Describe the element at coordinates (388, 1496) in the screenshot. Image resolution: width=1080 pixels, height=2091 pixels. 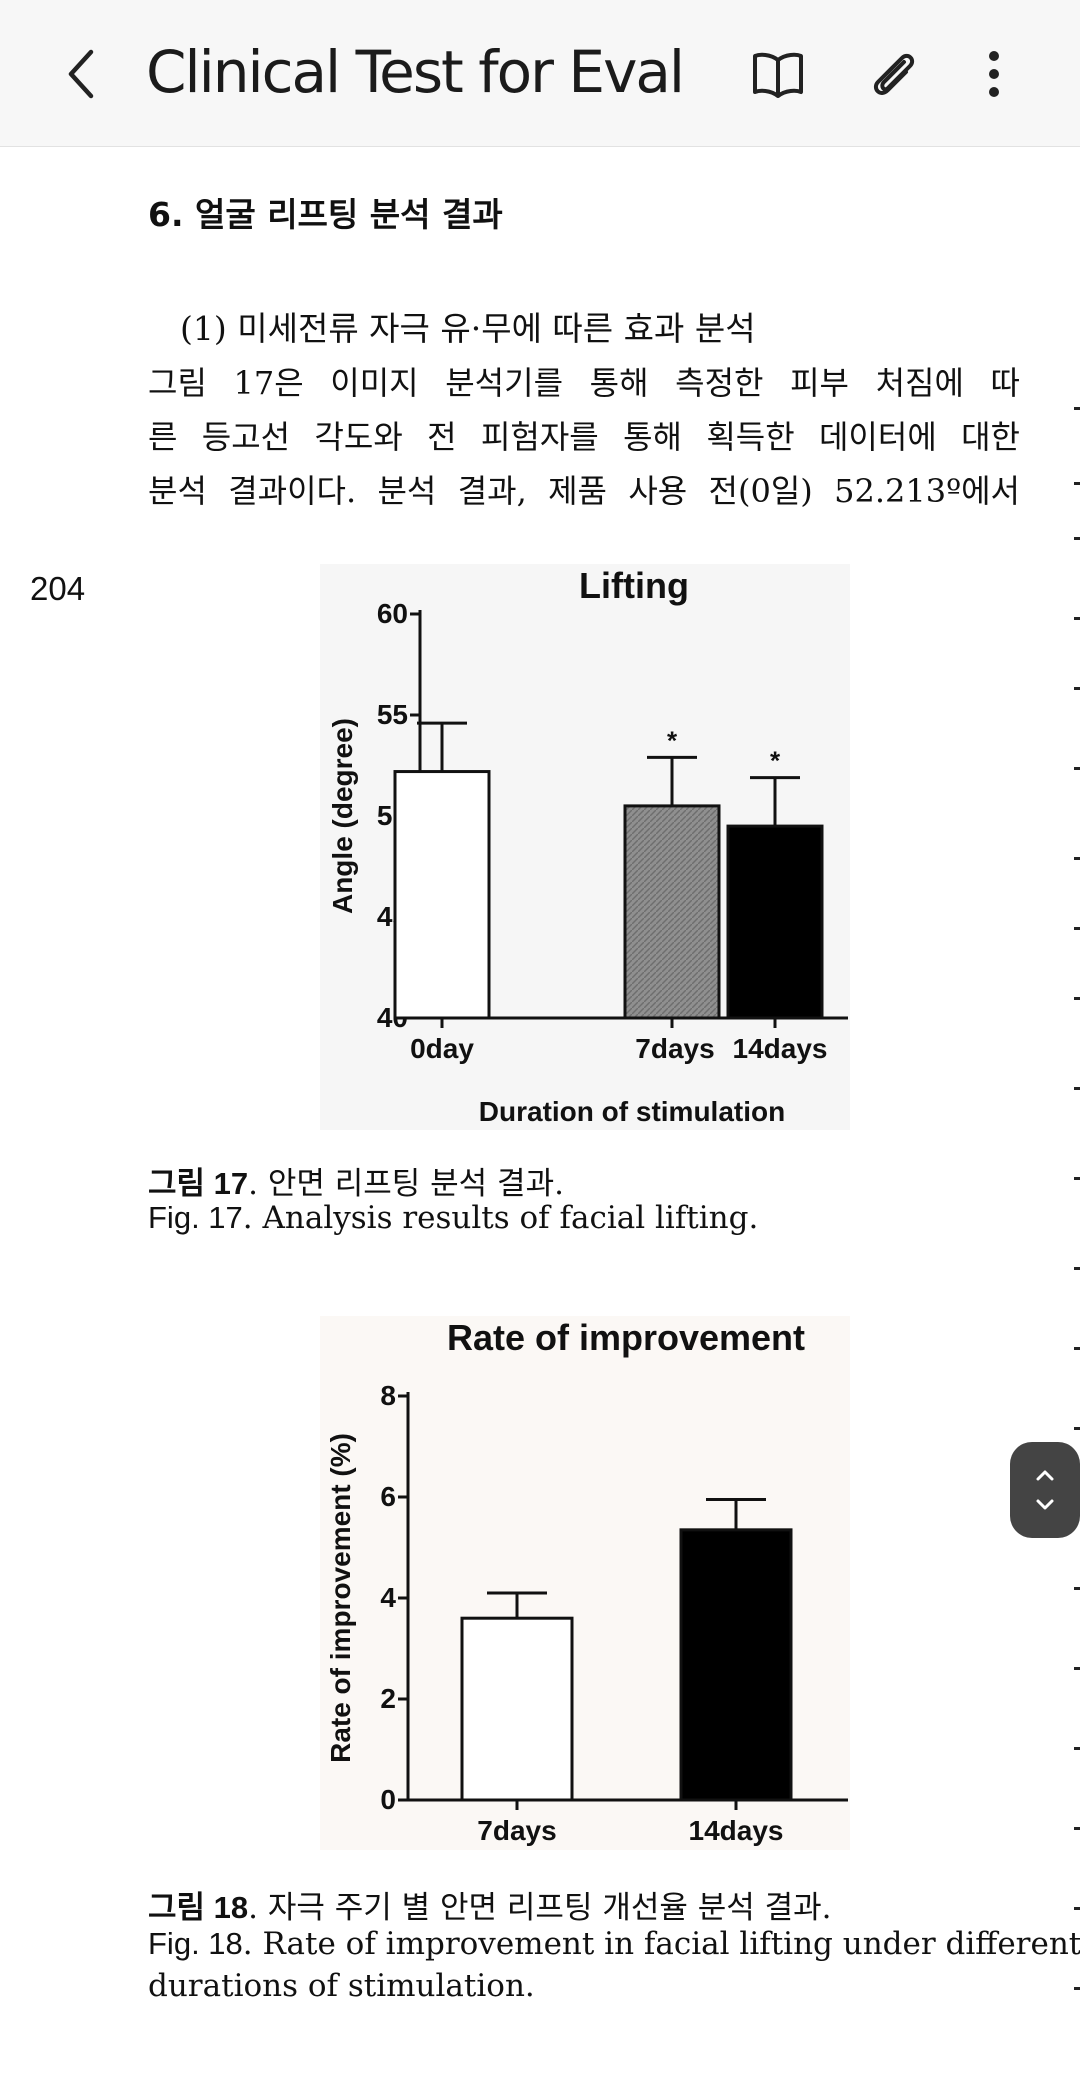
I see `y-tick-label: 6` at that location.